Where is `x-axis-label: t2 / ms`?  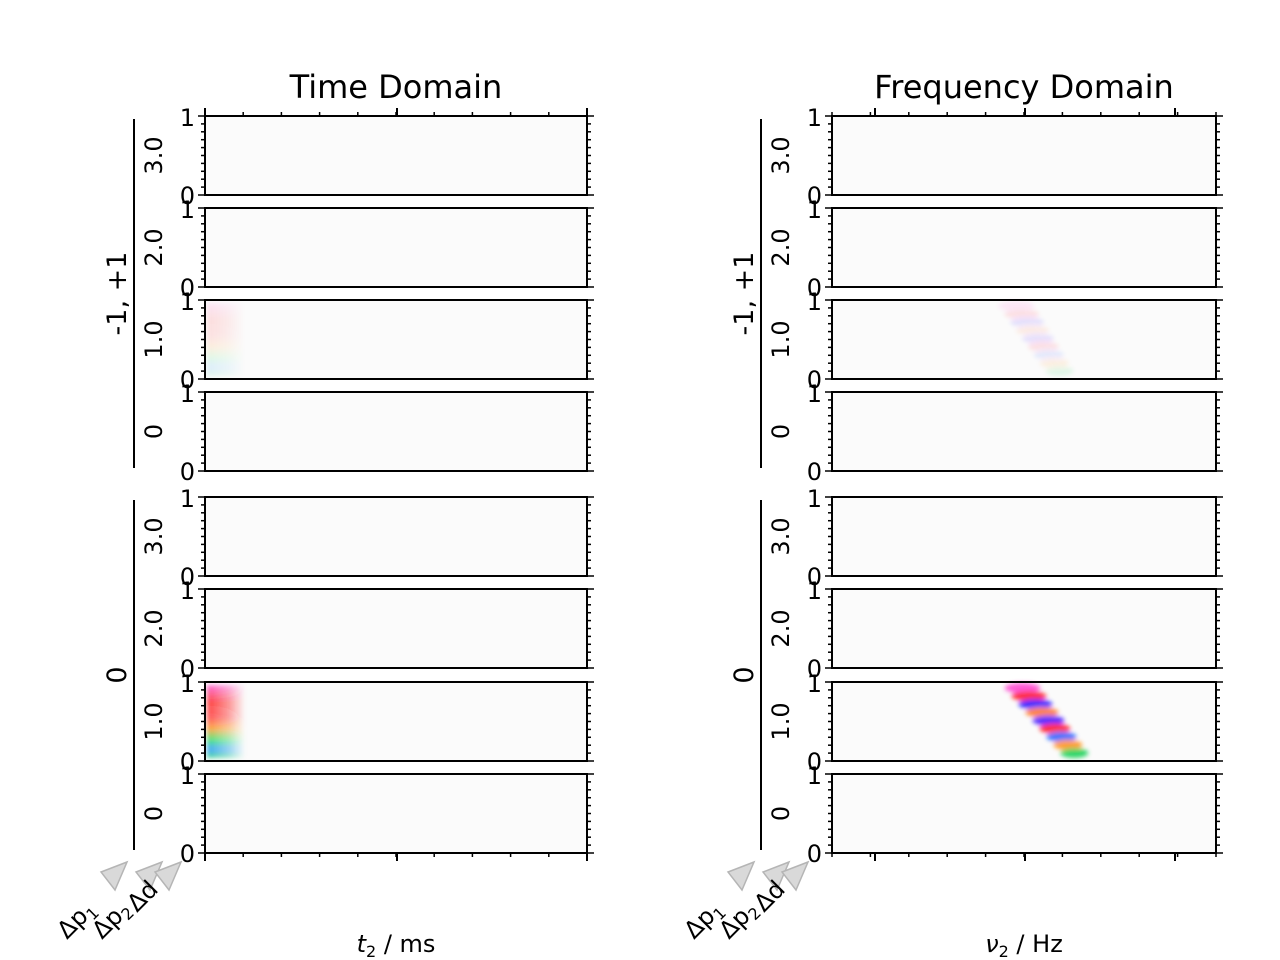
x-axis-label: t2 / ms is located at coordinates (396, 945).